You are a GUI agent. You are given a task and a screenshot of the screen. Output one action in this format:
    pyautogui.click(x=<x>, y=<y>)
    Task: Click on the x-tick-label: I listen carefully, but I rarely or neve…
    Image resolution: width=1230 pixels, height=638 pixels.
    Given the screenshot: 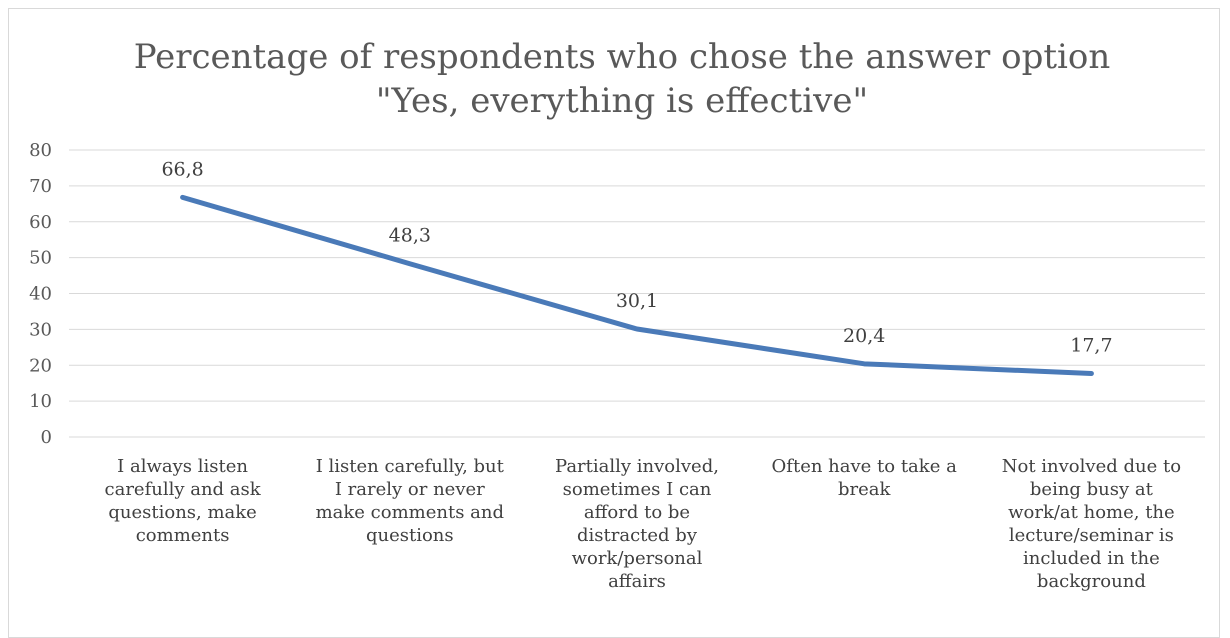 What is the action you would take?
    pyautogui.click(x=410, y=501)
    